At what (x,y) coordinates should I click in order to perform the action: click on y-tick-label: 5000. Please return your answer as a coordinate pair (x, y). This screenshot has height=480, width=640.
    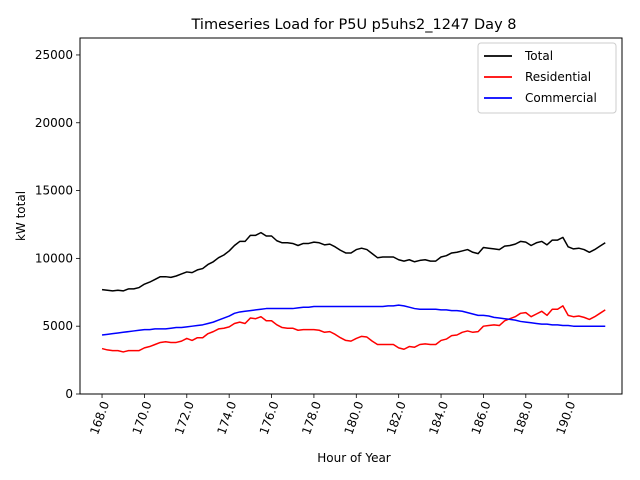
    Looking at the image, I should click on (57, 326).